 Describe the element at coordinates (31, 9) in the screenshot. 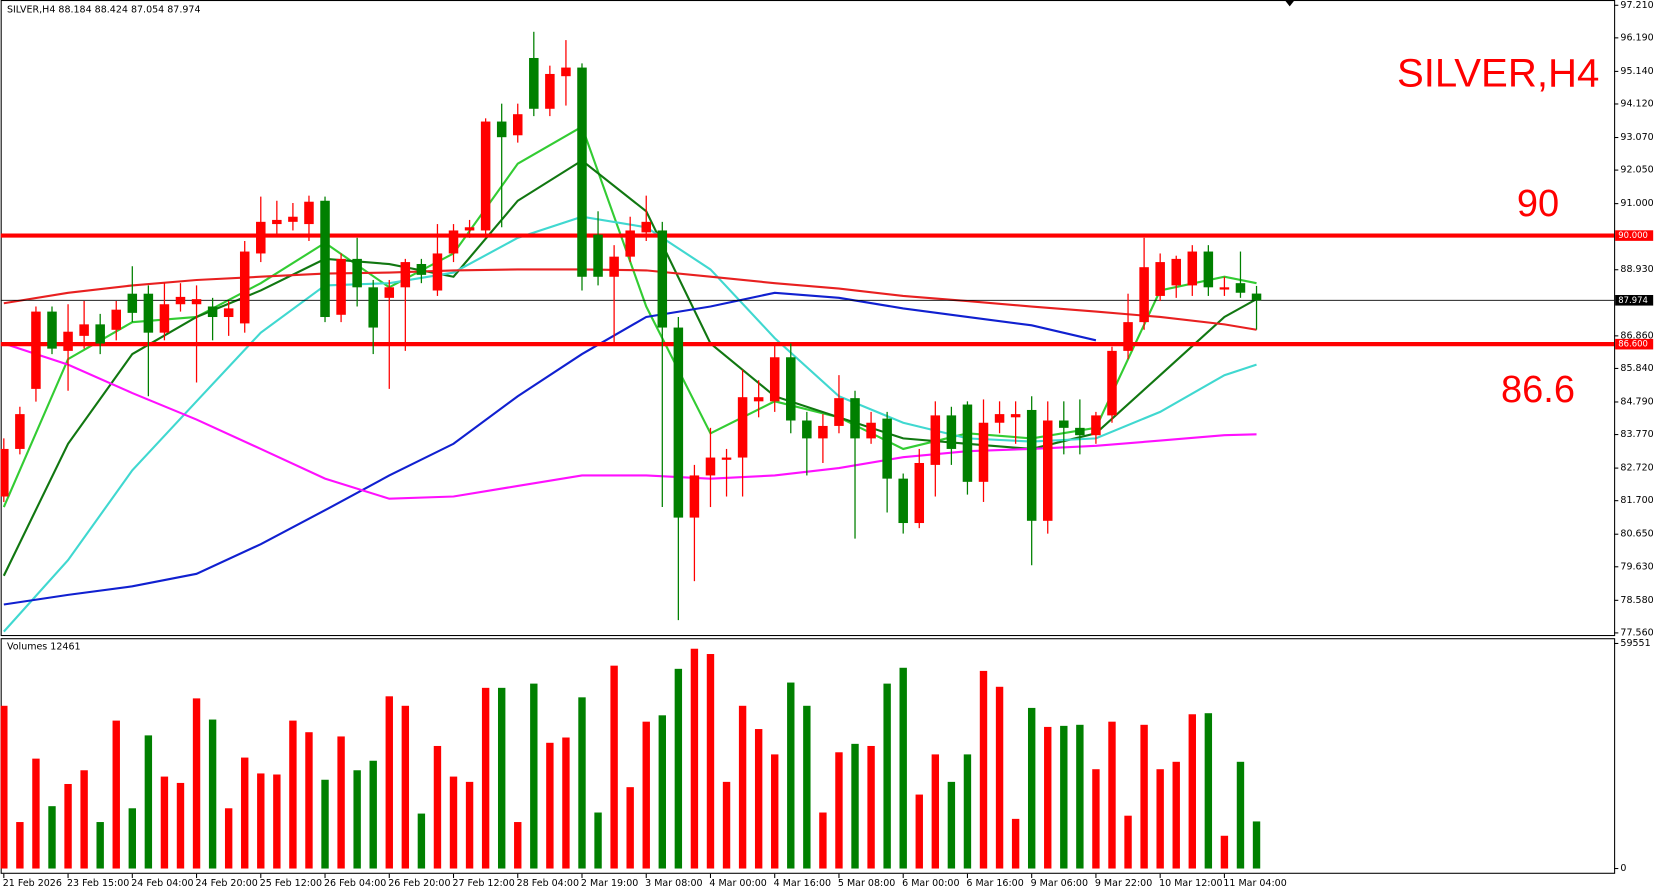

I see `symbol: SILVER,H4` at that location.